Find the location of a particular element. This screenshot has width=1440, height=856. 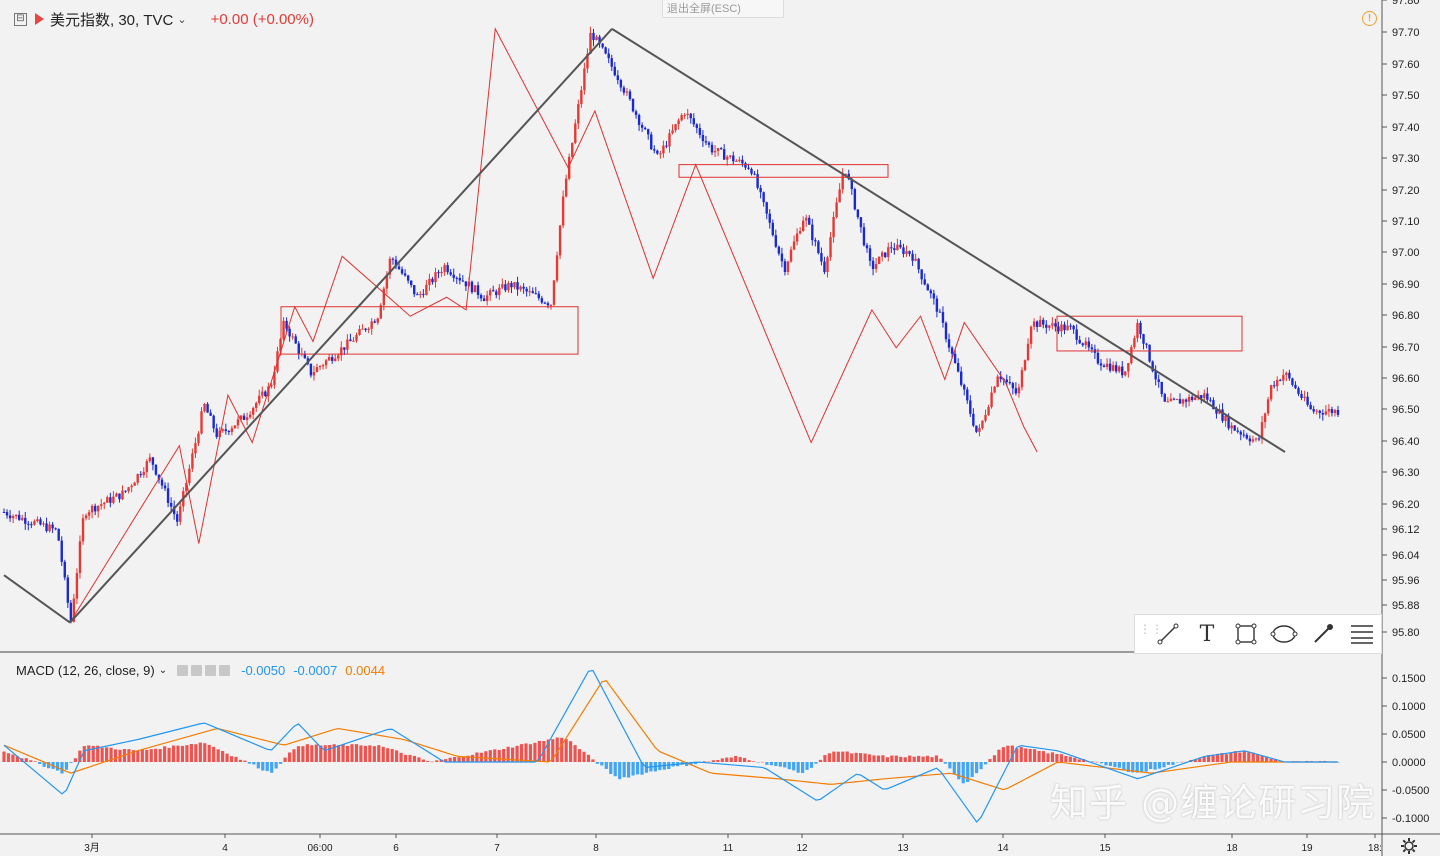

gear-icon is located at coordinates (1409, 846).